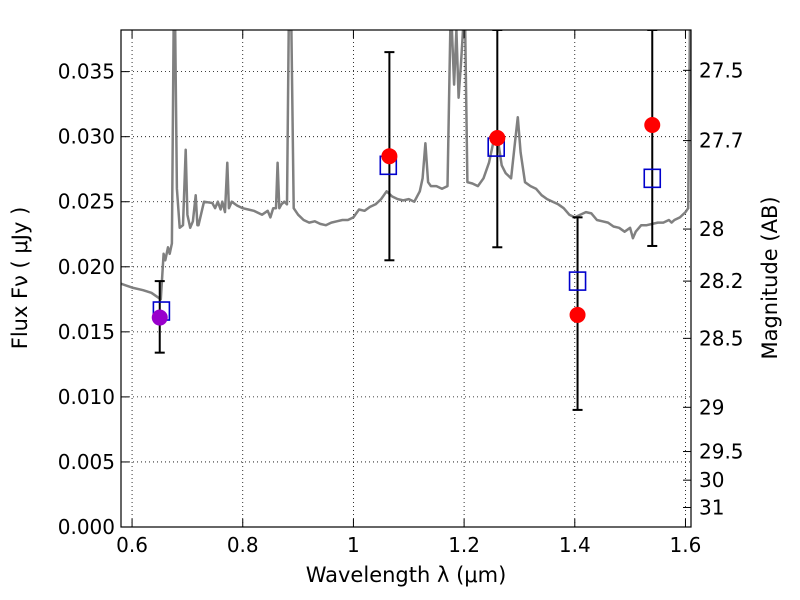 The height and width of the screenshot is (600, 800). I want to click on y-tick-label: 0.020, so click(86, 267).